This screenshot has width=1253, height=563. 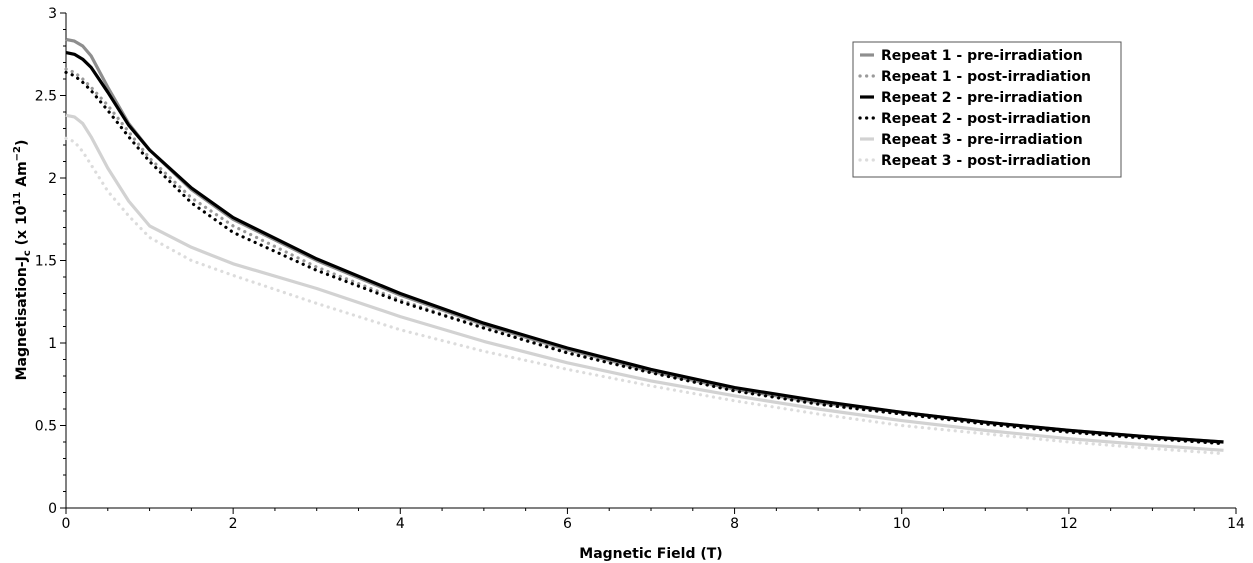 What do you see at coordinates (233, 524) in the screenshot?
I see `x-tick-label: 2` at bounding box center [233, 524].